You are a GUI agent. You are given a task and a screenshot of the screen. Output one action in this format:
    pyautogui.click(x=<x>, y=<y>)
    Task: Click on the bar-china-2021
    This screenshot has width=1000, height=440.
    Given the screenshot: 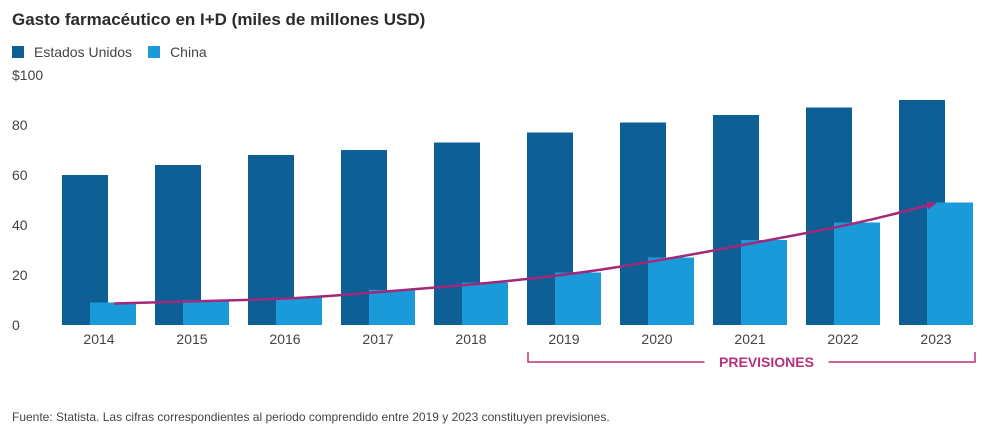 What is the action you would take?
    pyautogui.click(x=764, y=282)
    